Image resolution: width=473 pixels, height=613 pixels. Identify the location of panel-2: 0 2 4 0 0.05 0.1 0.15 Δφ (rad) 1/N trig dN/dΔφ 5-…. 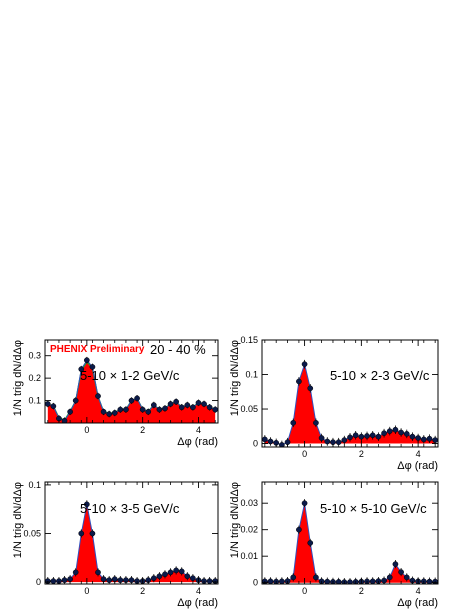
(334, 403).